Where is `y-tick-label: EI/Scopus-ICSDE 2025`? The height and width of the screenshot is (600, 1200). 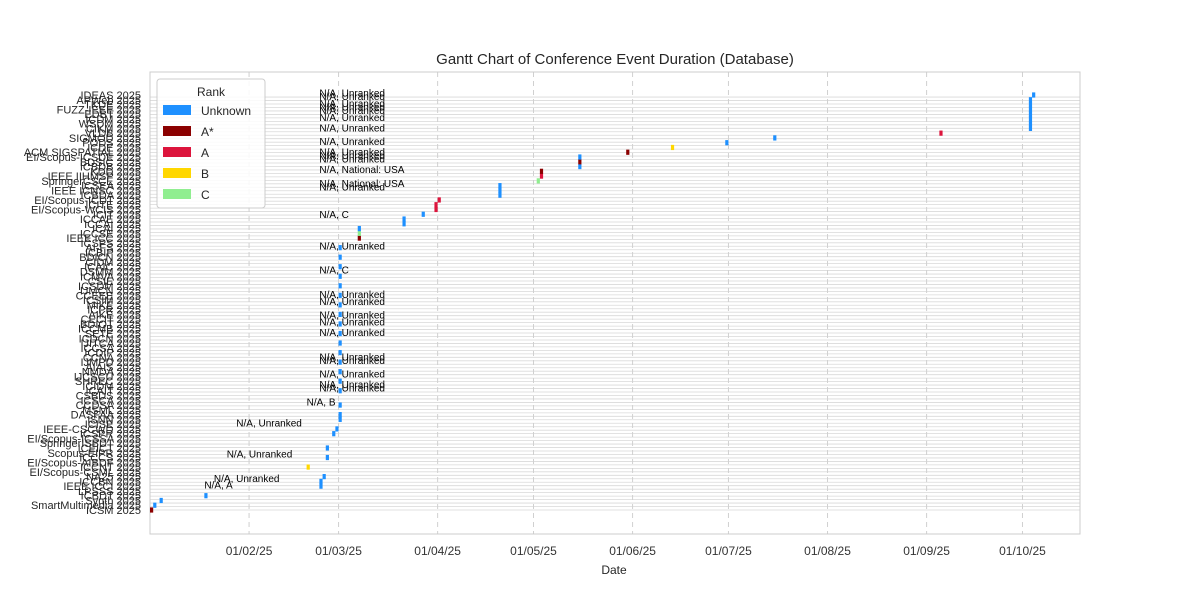
y-tick-label: EI/Scopus-ICSDE 2025 is located at coordinates (83, 158).